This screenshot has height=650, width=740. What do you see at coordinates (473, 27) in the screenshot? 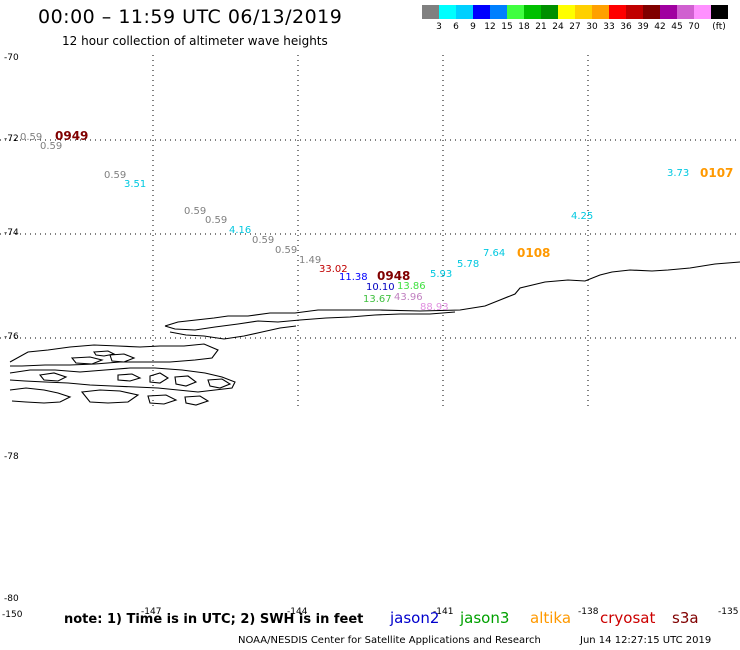
I see `scale-label: 9` at bounding box center [473, 27].